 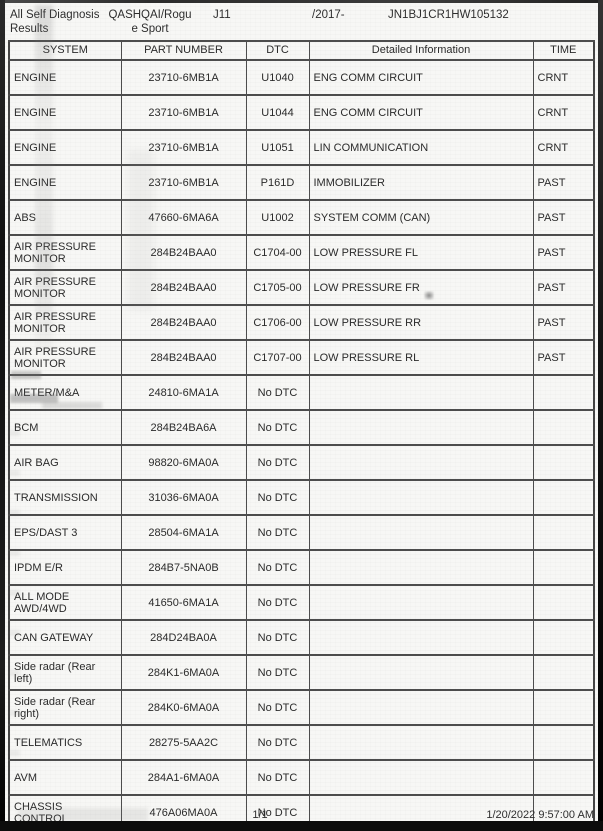 What do you see at coordinates (2, 415) in the screenshot?
I see `scan-edge-left` at bounding box center [2, 415].